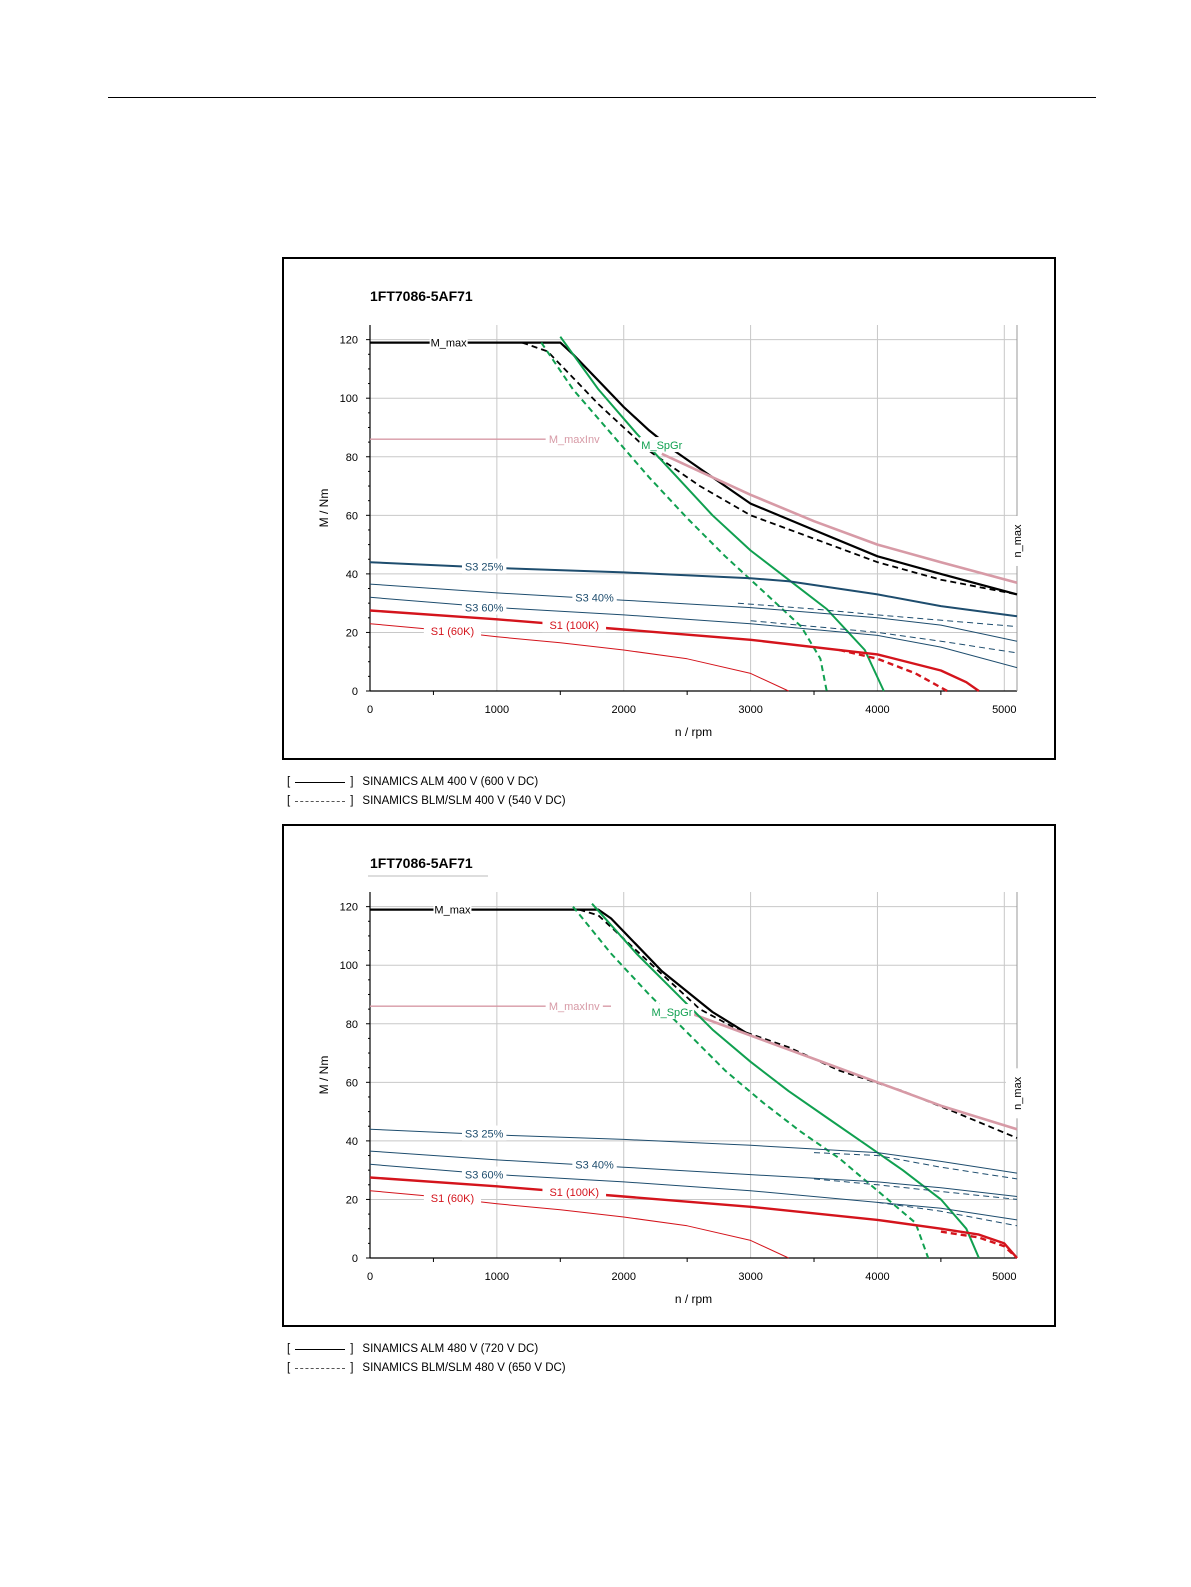 The image size is (1191, 1587). Describe the element at coordinates (602, 97) in the screenshot. I see `page-top-rule` at that location.